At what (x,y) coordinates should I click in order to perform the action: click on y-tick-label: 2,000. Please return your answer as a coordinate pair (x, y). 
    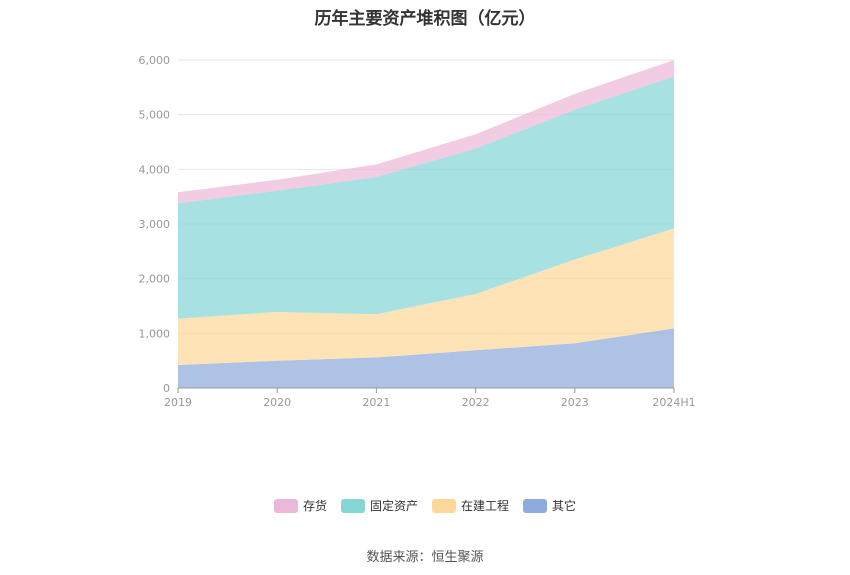
    Looking at the image, I should click on (155, 279).